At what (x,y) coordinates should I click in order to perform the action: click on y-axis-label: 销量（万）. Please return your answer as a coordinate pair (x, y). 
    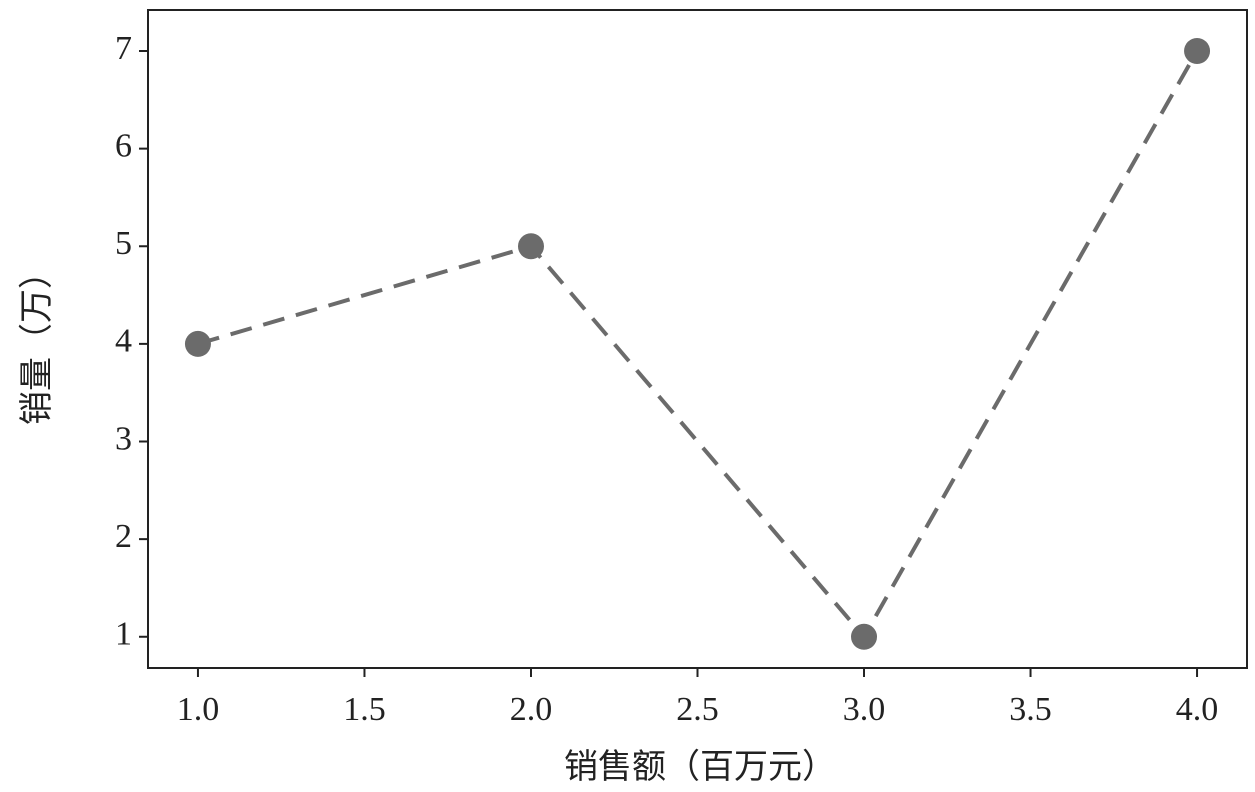
    Looking at the image, I should click on (37, 340).